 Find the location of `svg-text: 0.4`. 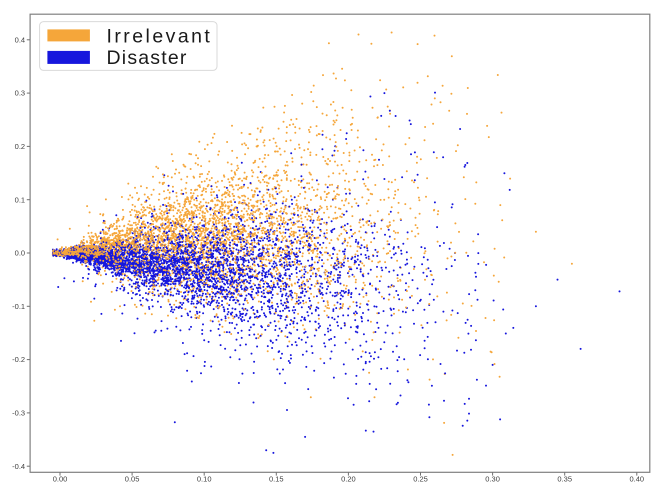

svg-text: 0.4 is located at coordinates (20, 39).